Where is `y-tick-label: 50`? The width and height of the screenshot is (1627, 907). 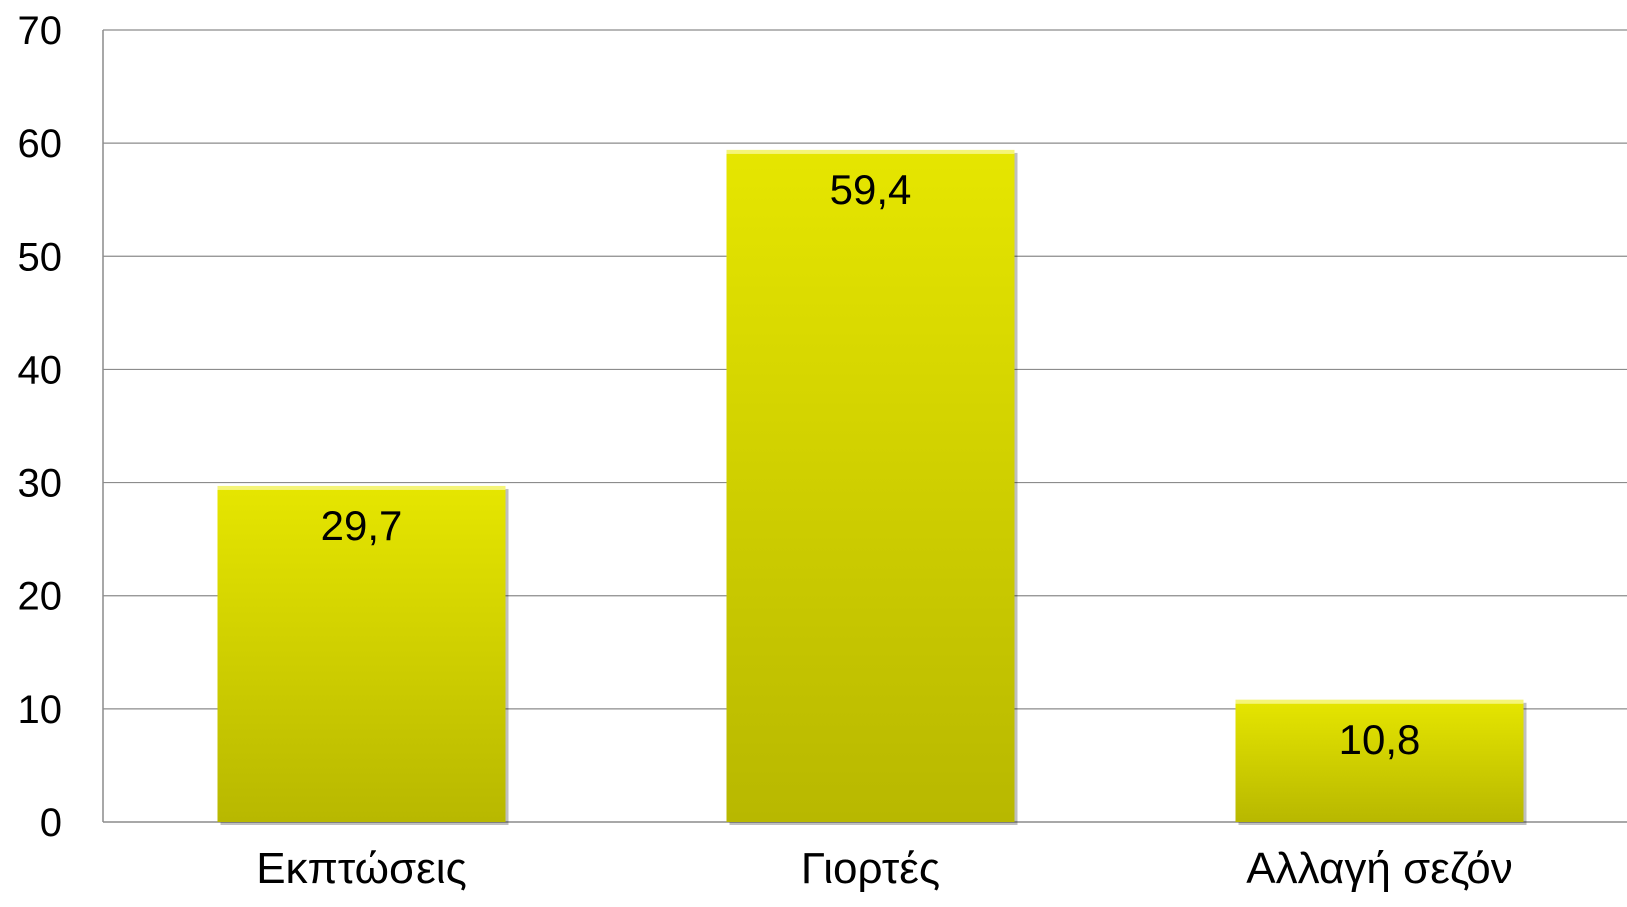
y-tick-label: 50 is located at coordinates (40, 257).